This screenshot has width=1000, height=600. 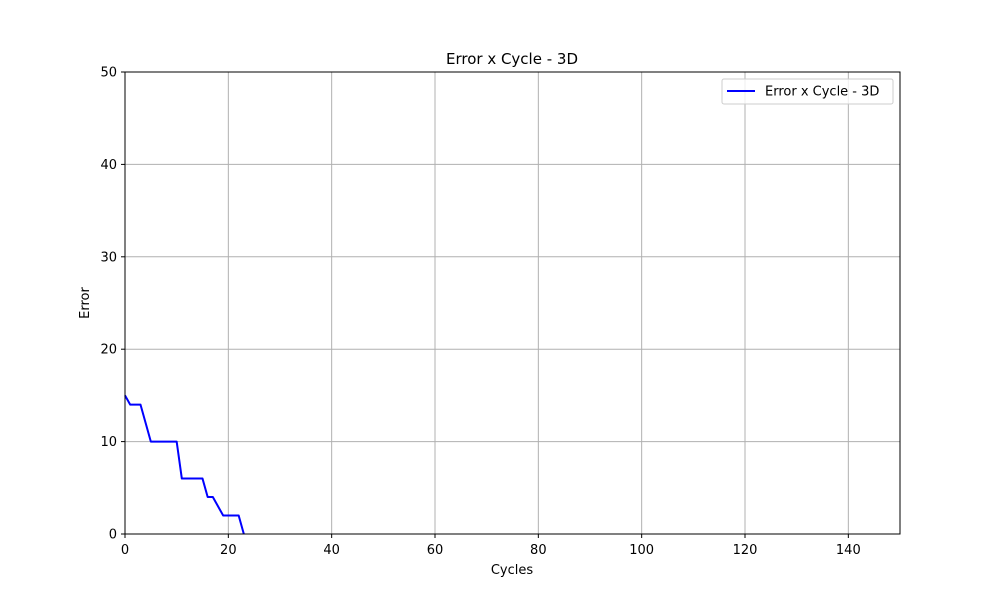 What do you see at coordinates (538, 550) in the screenshot?
I see `x-tick-label: 80` at bounding box center [538, 550].